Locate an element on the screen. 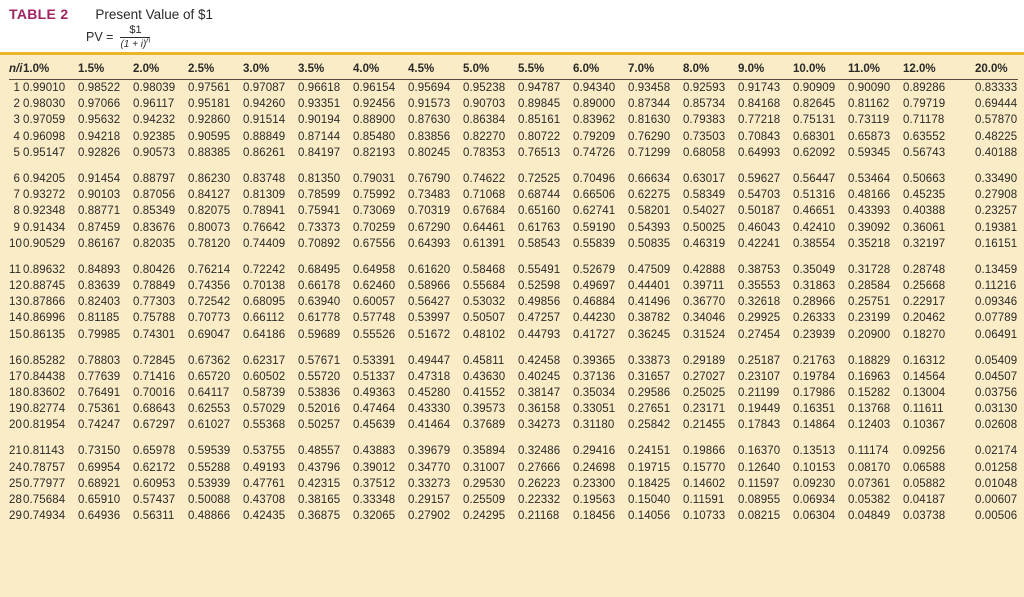  pv-value-cell: 0.19563 is located at coordinates (594, 500).